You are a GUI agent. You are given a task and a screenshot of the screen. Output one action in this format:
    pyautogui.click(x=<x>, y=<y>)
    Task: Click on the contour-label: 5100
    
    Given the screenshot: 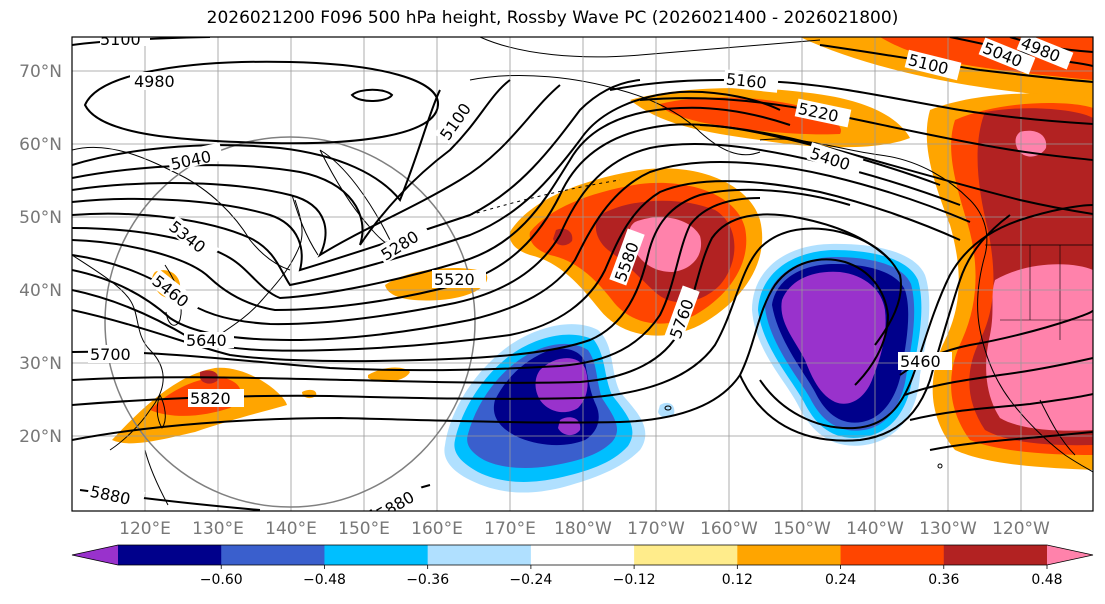 What is the action you would take?
    pyautogui.click(x=120, y=39)
    